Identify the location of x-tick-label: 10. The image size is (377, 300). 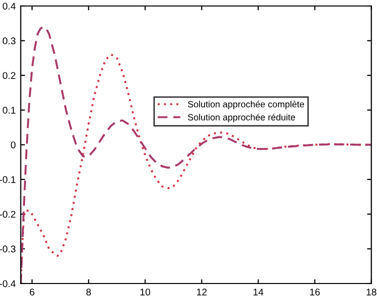
(145, 292).